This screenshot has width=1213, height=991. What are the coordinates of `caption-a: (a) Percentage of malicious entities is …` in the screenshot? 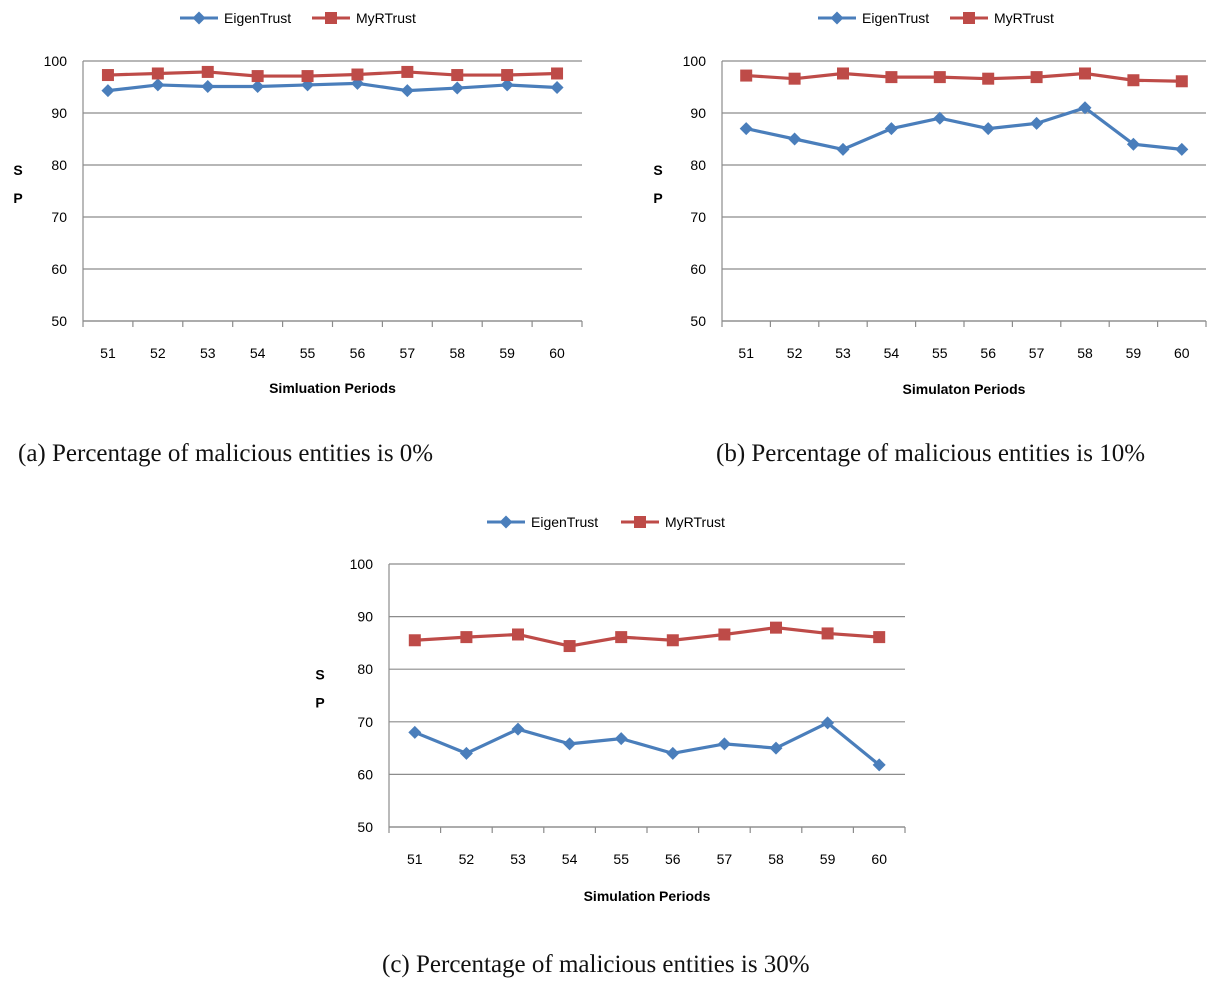 It's located at (226, 453).